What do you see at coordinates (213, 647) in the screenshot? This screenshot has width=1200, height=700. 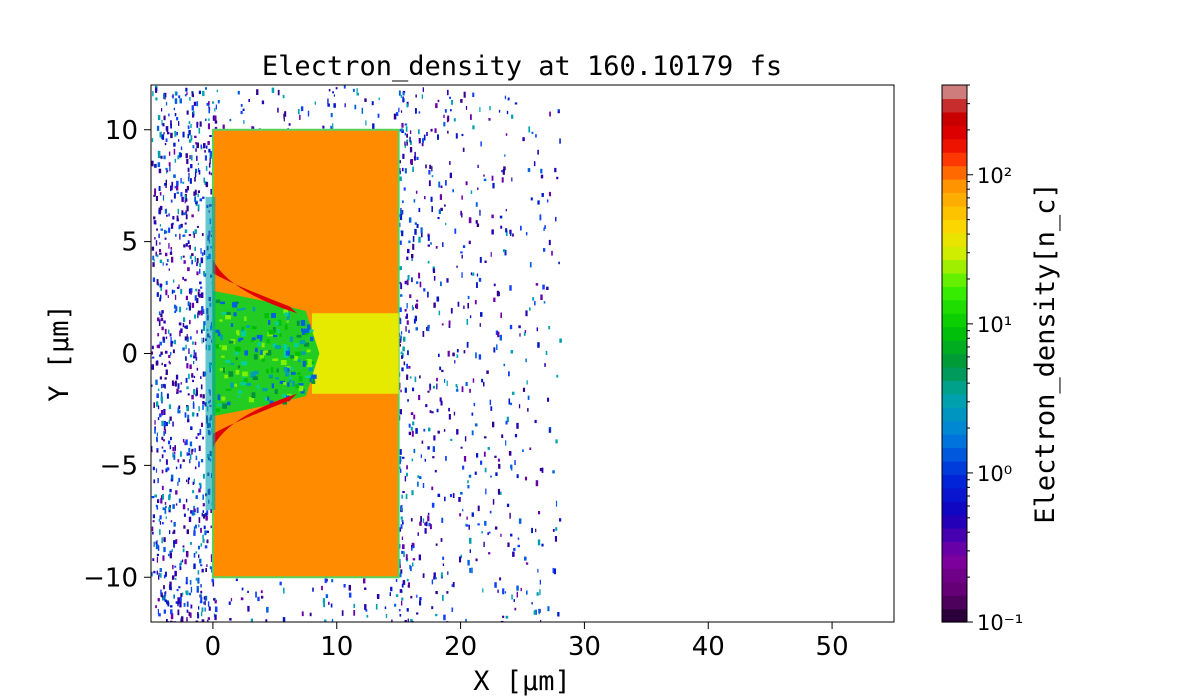 I see `x-tick-label: 0` at bounding box center [213, 647].